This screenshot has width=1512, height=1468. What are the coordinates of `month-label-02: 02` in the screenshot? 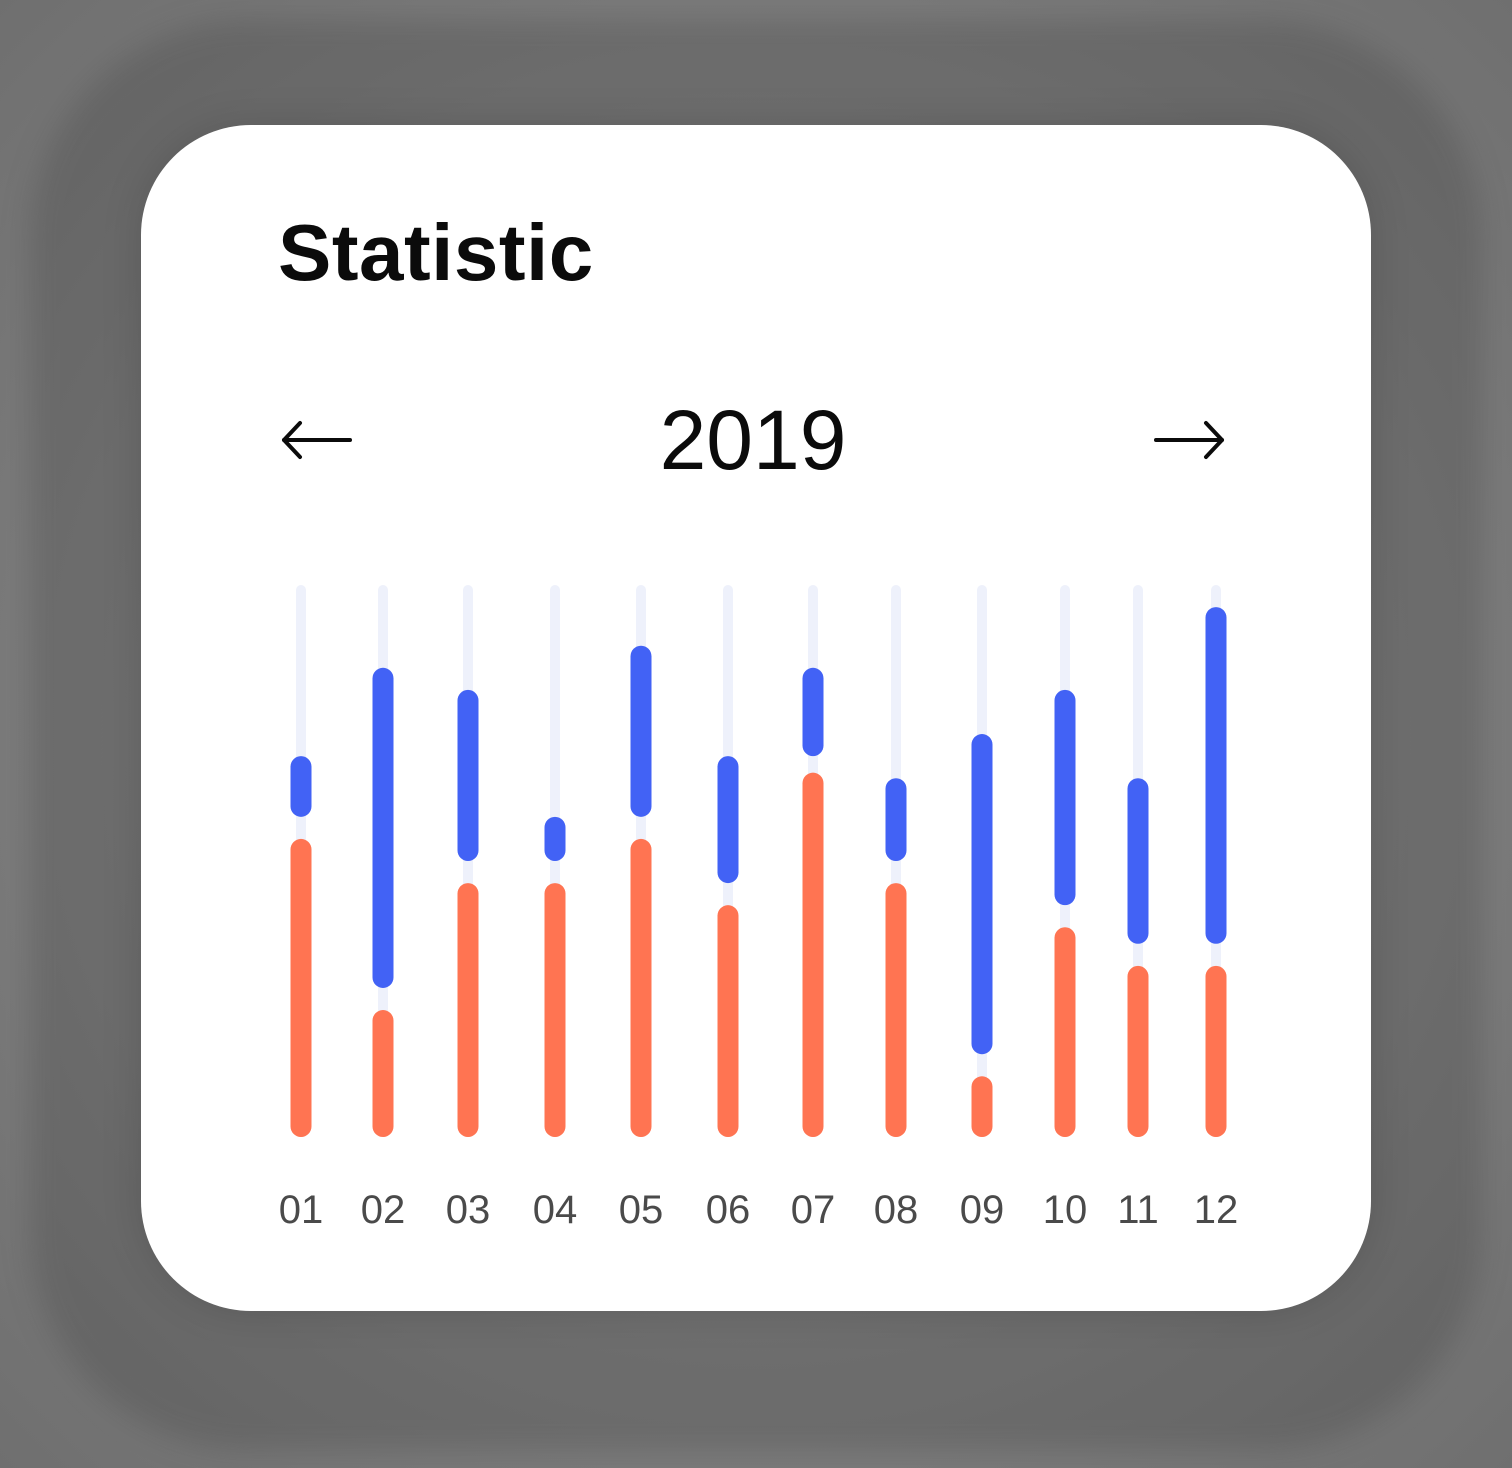 It's located at (383, 1210).